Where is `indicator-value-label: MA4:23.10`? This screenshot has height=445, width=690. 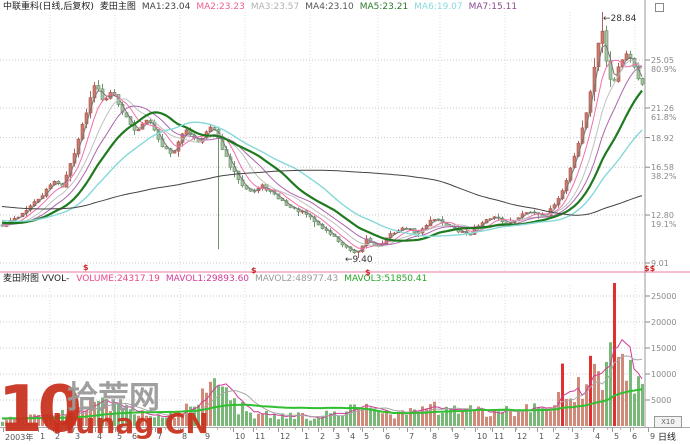
indicator-value-label: MA4:23.10 is located at coordinates (329, 7).